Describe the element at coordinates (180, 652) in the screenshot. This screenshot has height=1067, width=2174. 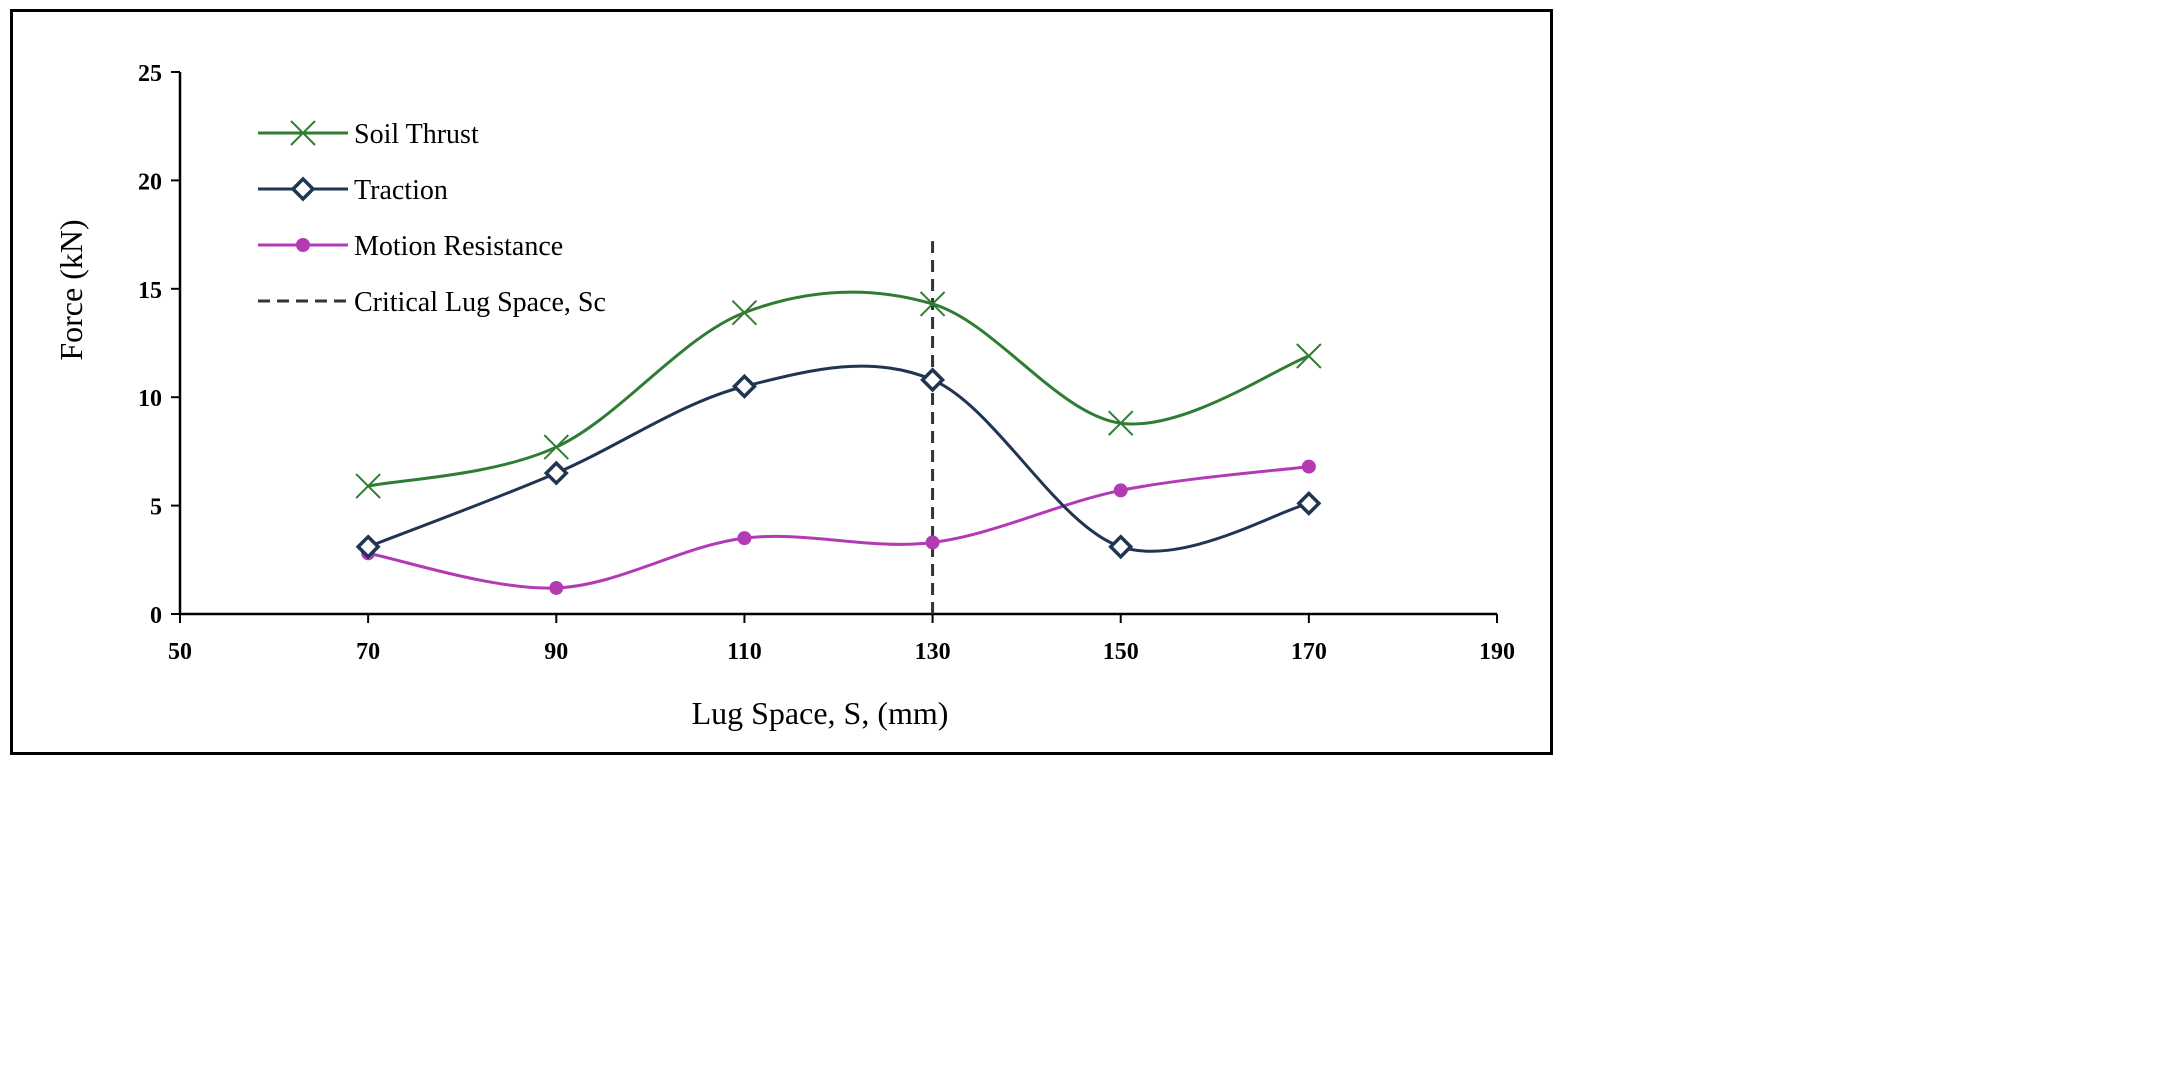
I see `x-tick-label: 50` at that location.